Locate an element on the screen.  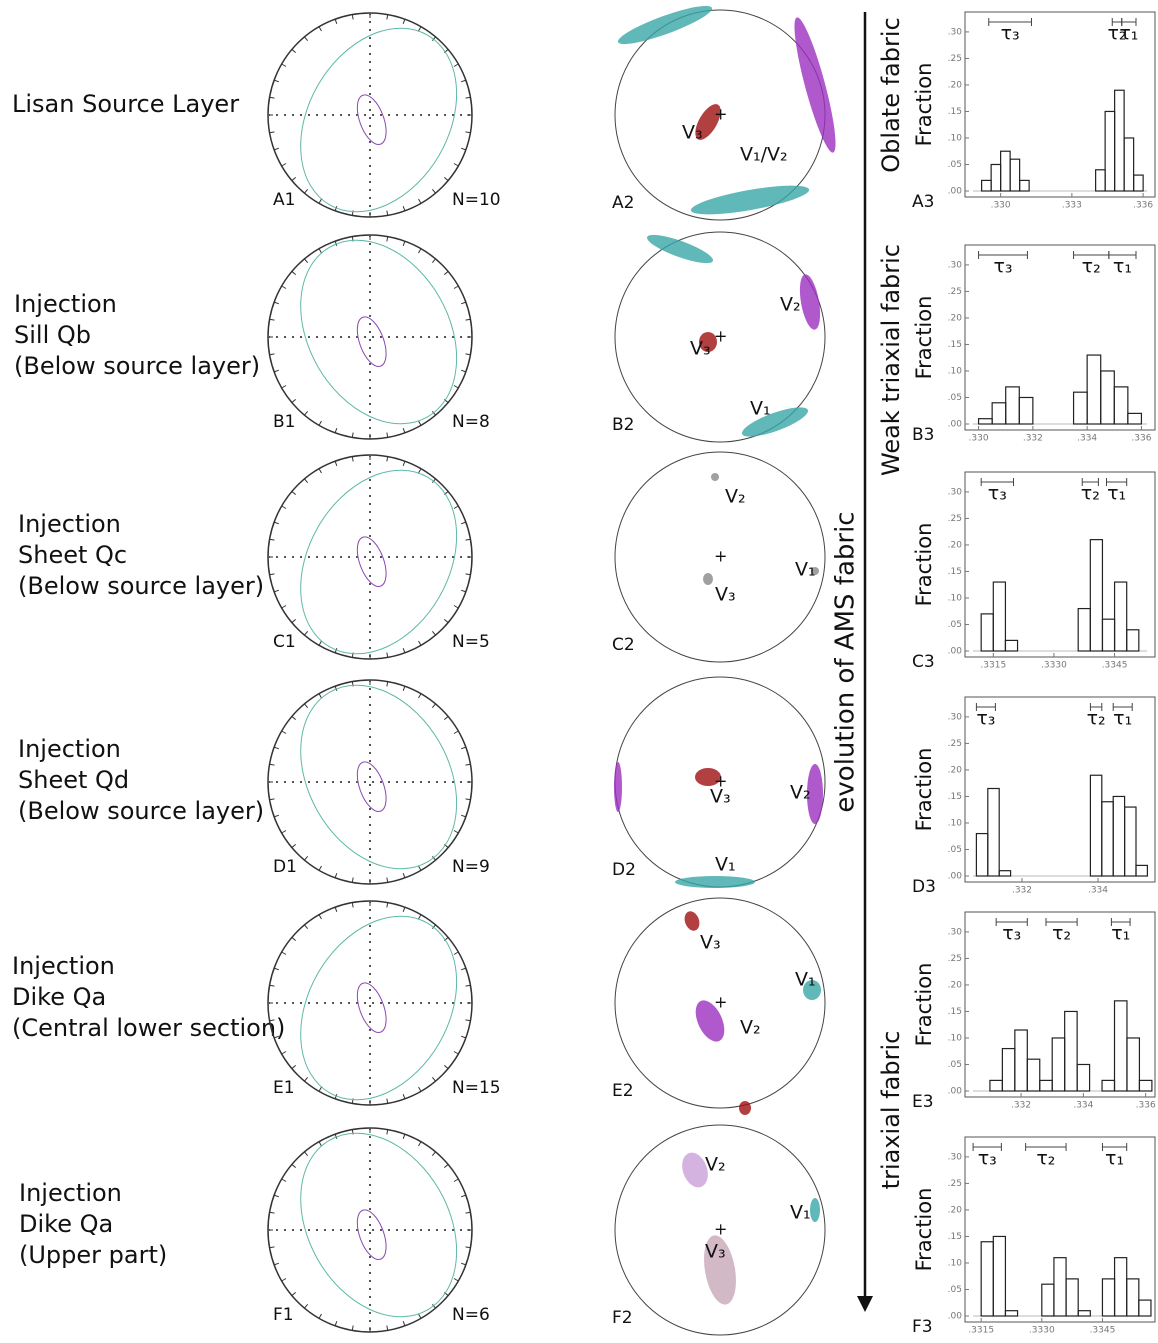
confidence-ellipse is located at coordinates (371, 1234).